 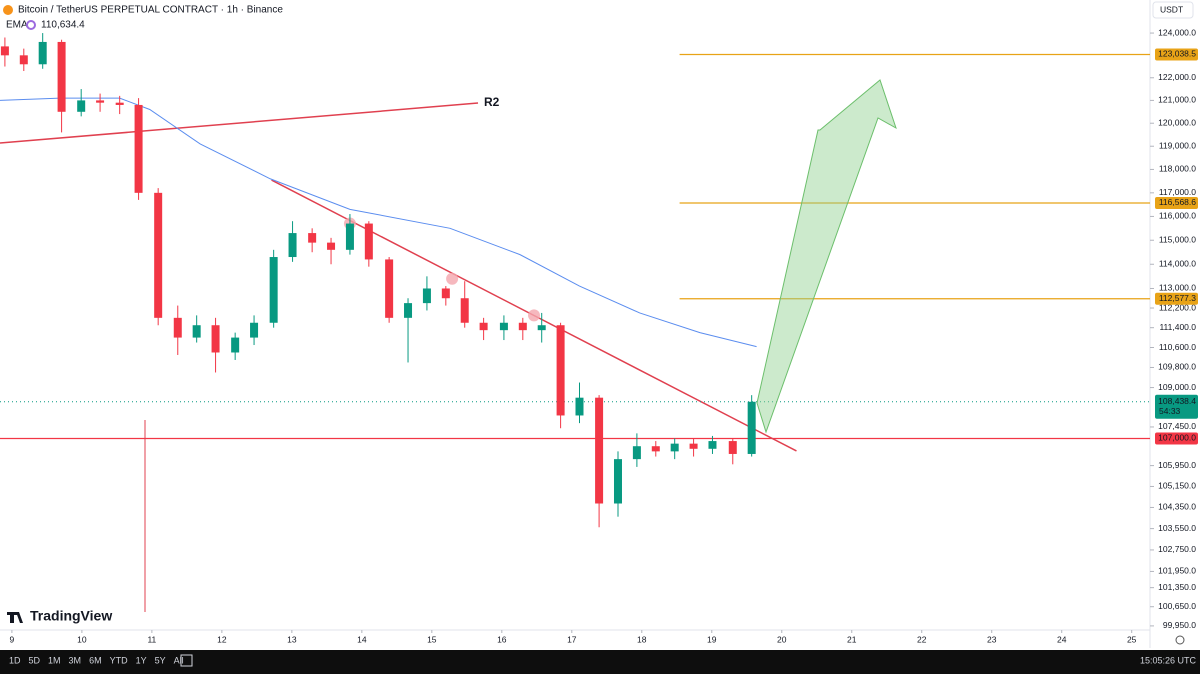 What do you see at coordinates (1168, 660) in the screenshot?
I see `clock: 15:05:26 UTC` at bounding box center [1168, 660].